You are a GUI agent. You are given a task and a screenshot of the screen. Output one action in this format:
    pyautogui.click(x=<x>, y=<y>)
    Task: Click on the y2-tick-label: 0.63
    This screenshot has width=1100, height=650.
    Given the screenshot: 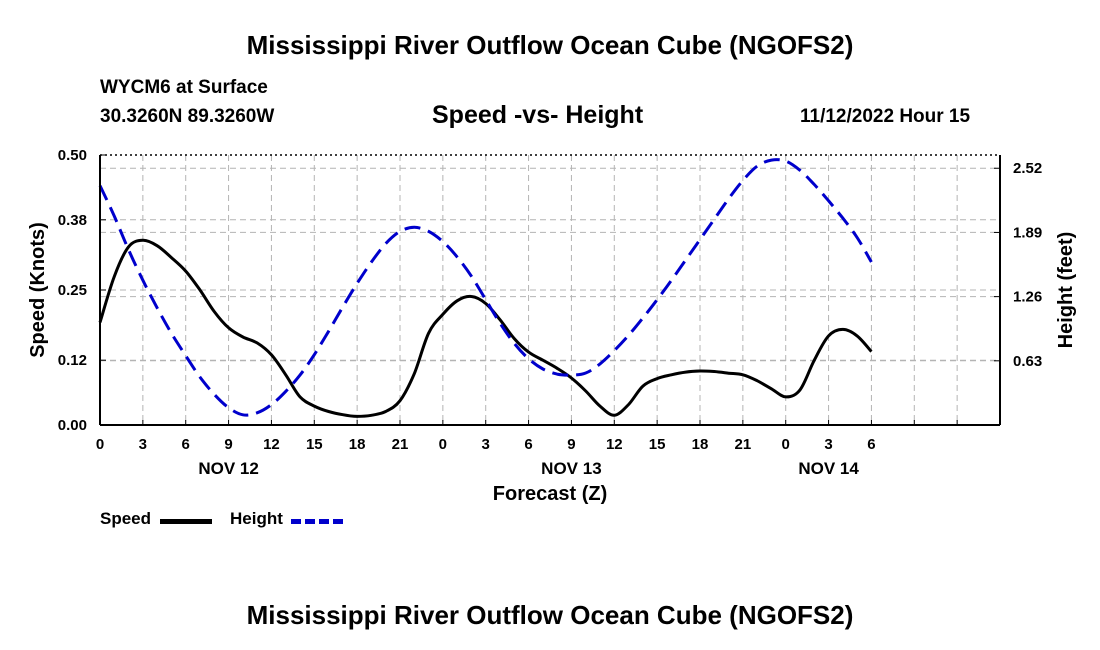 What is the action you would take?
    pyautogui.click(x=1027, y=361)
    